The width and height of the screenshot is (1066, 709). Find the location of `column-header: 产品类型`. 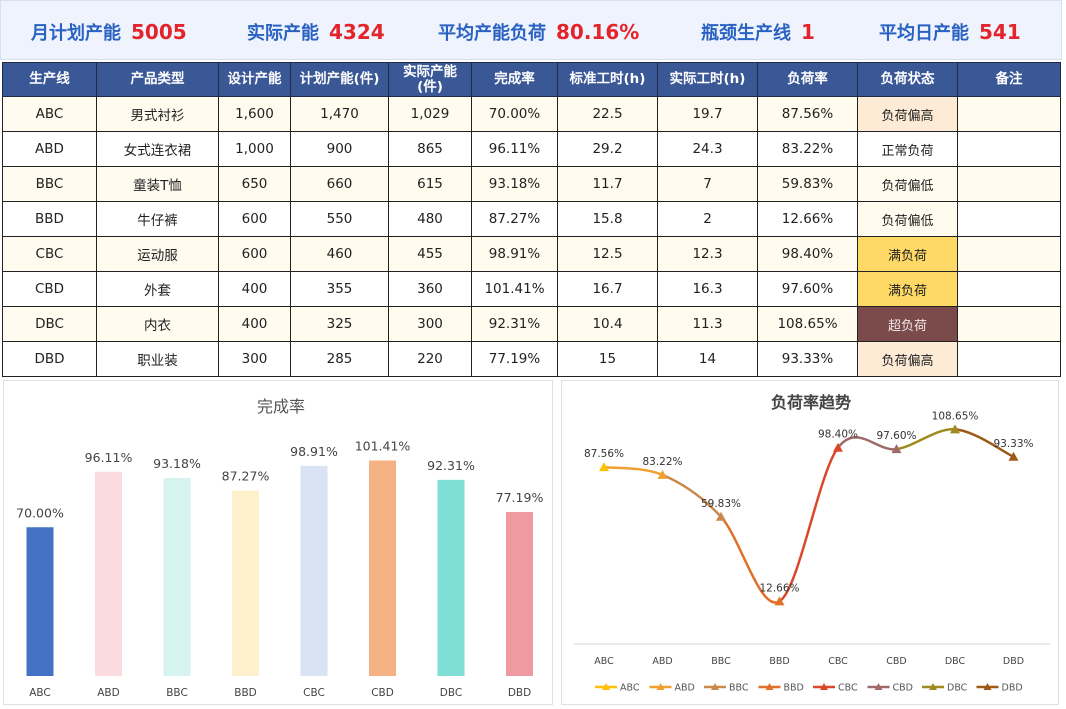

column-header: 产品类型 is located at coordinates (157, 79).